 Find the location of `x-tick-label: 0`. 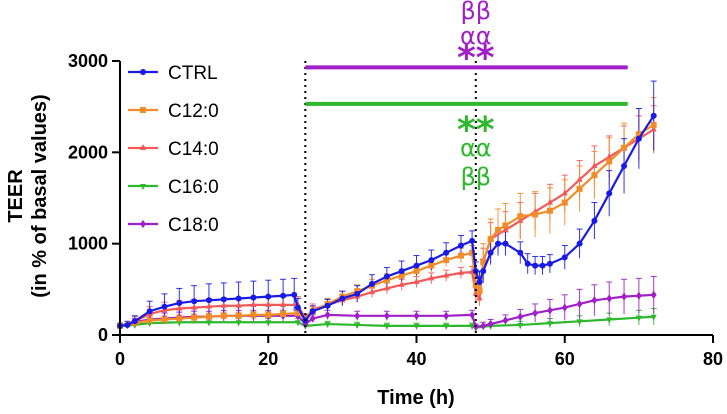

x-tick-label: 0 is located at coordinates (120, 359).